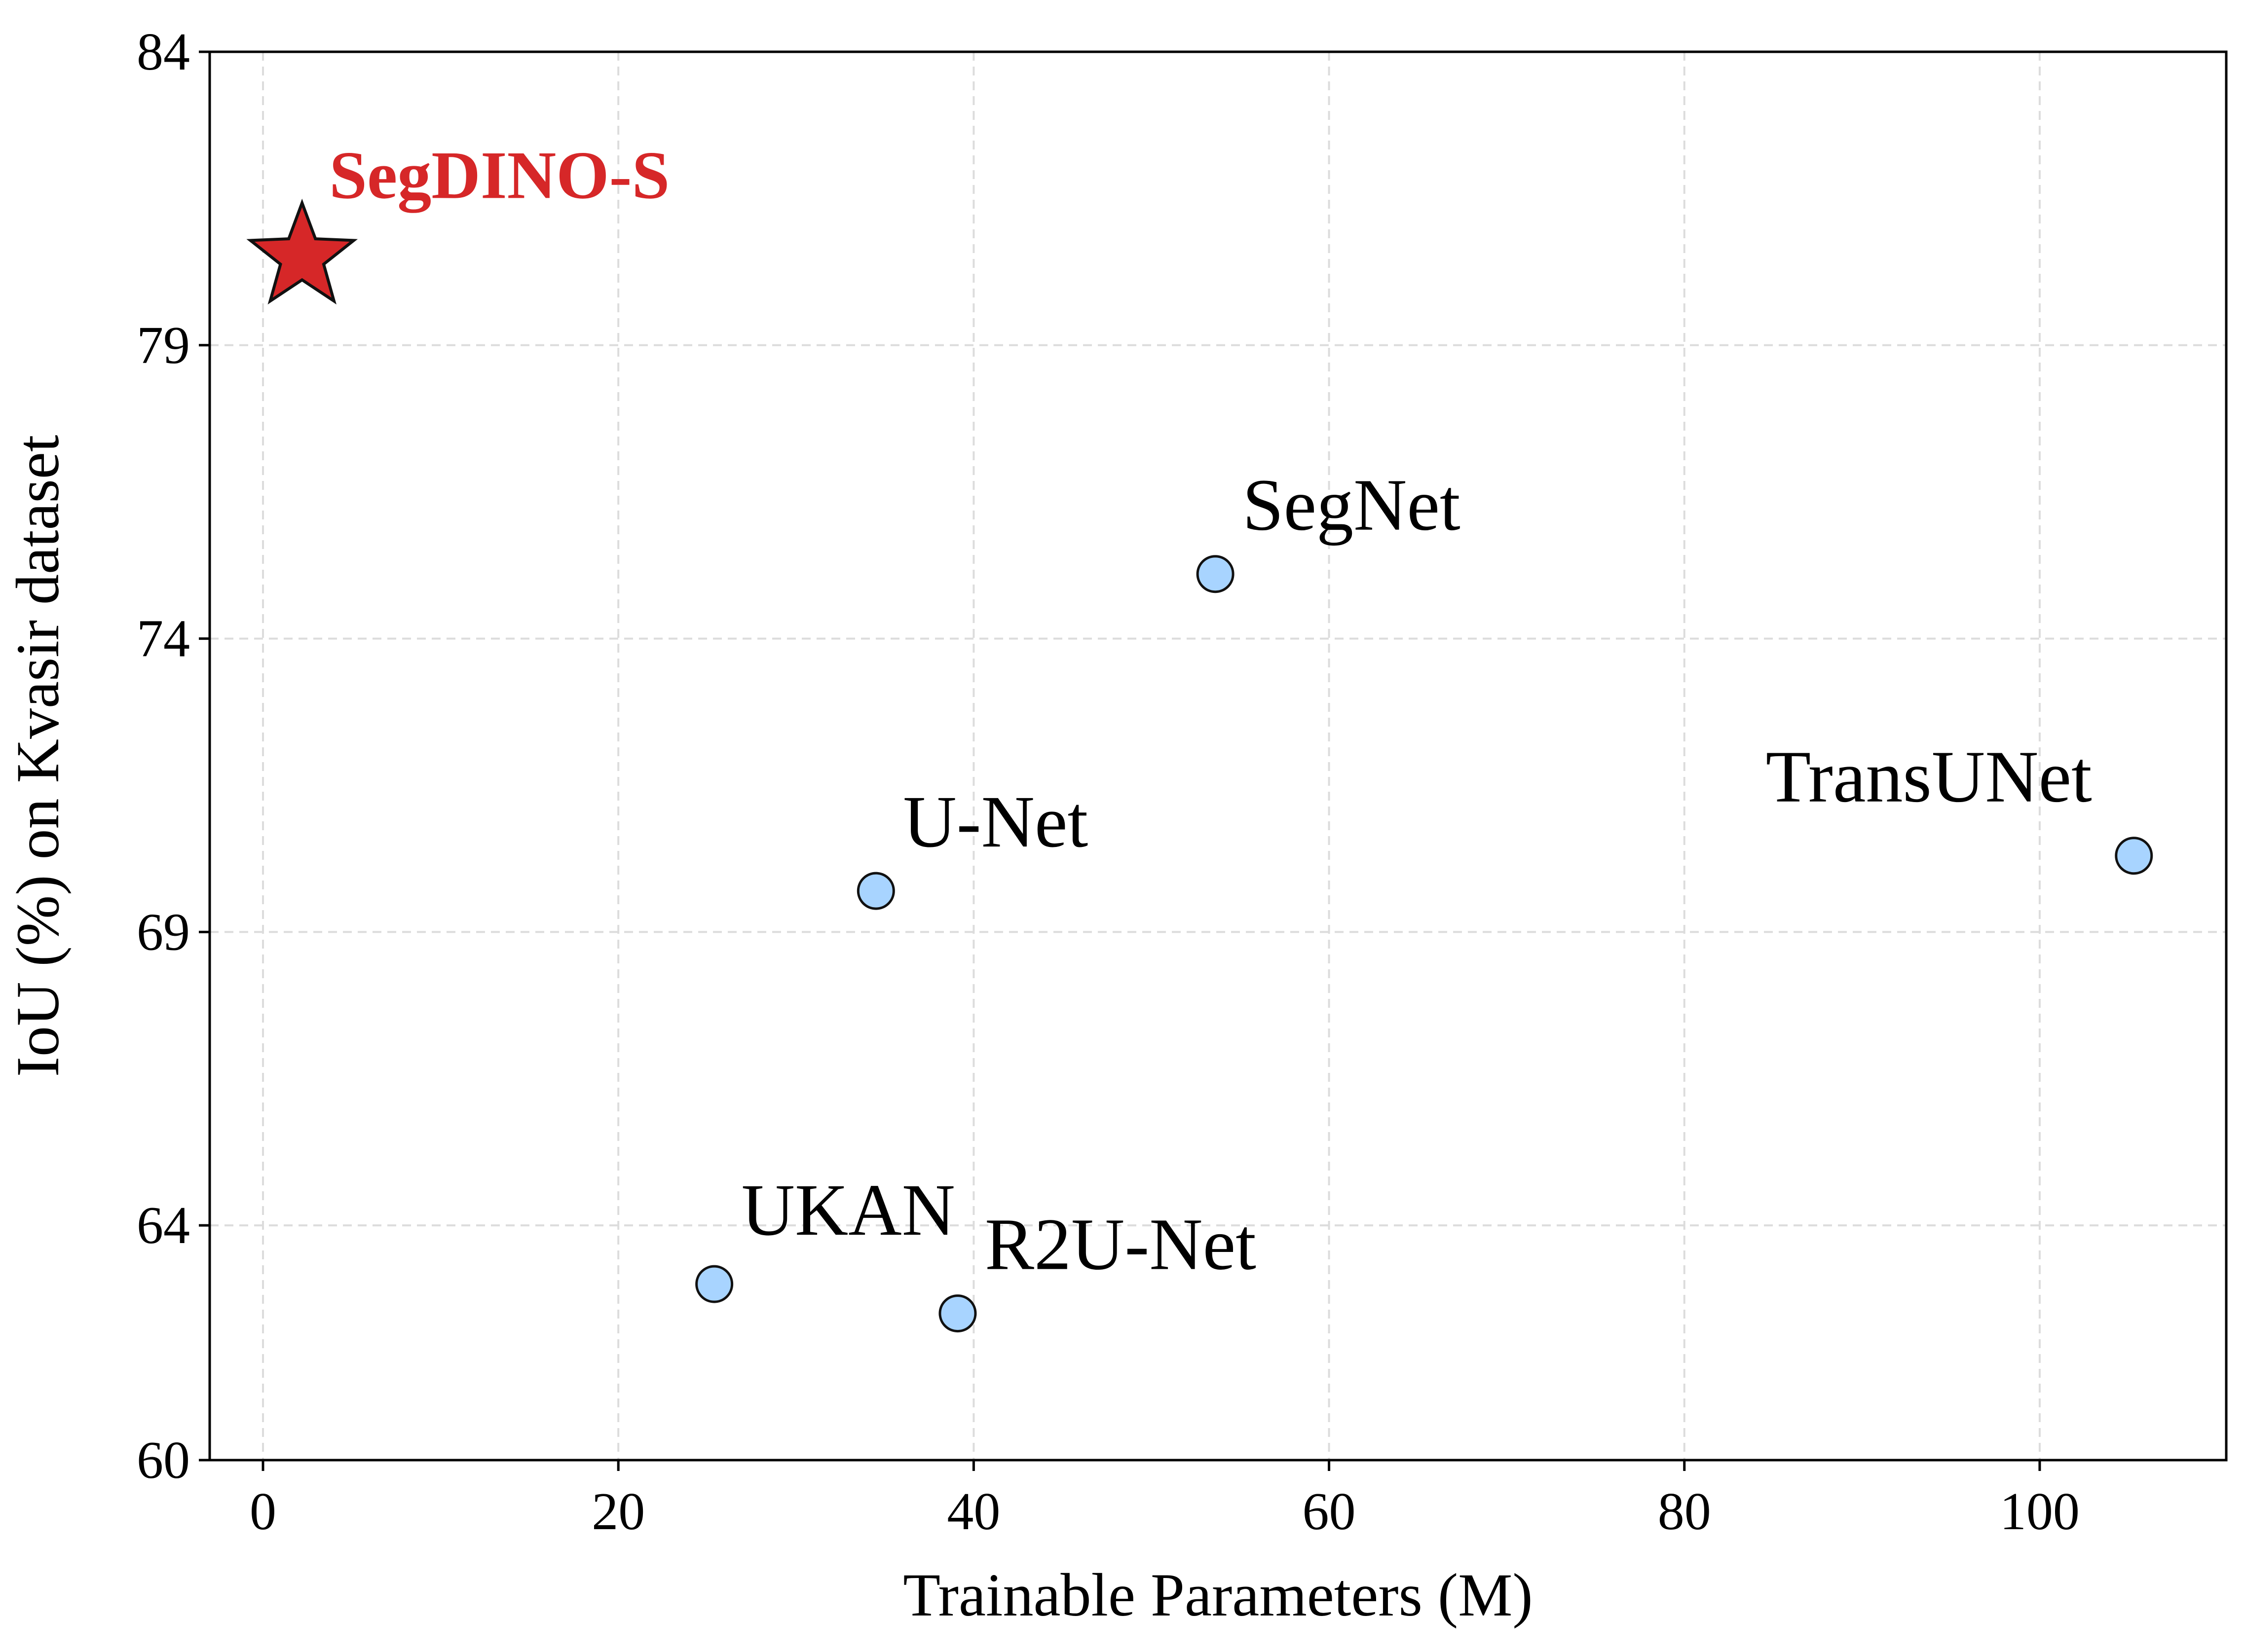  I want to click on y-tick-label: 84, so click(163, 52).